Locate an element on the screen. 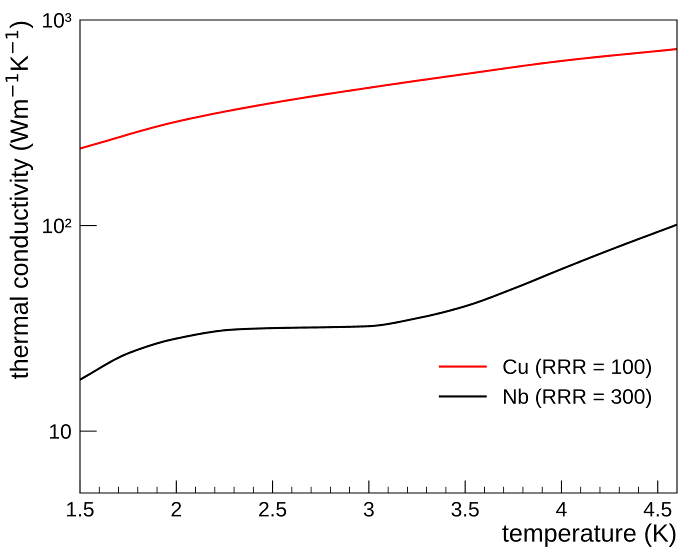 The image size is (679, 548). x-tick-label: 2.5 is located at coordinates (272, 509).